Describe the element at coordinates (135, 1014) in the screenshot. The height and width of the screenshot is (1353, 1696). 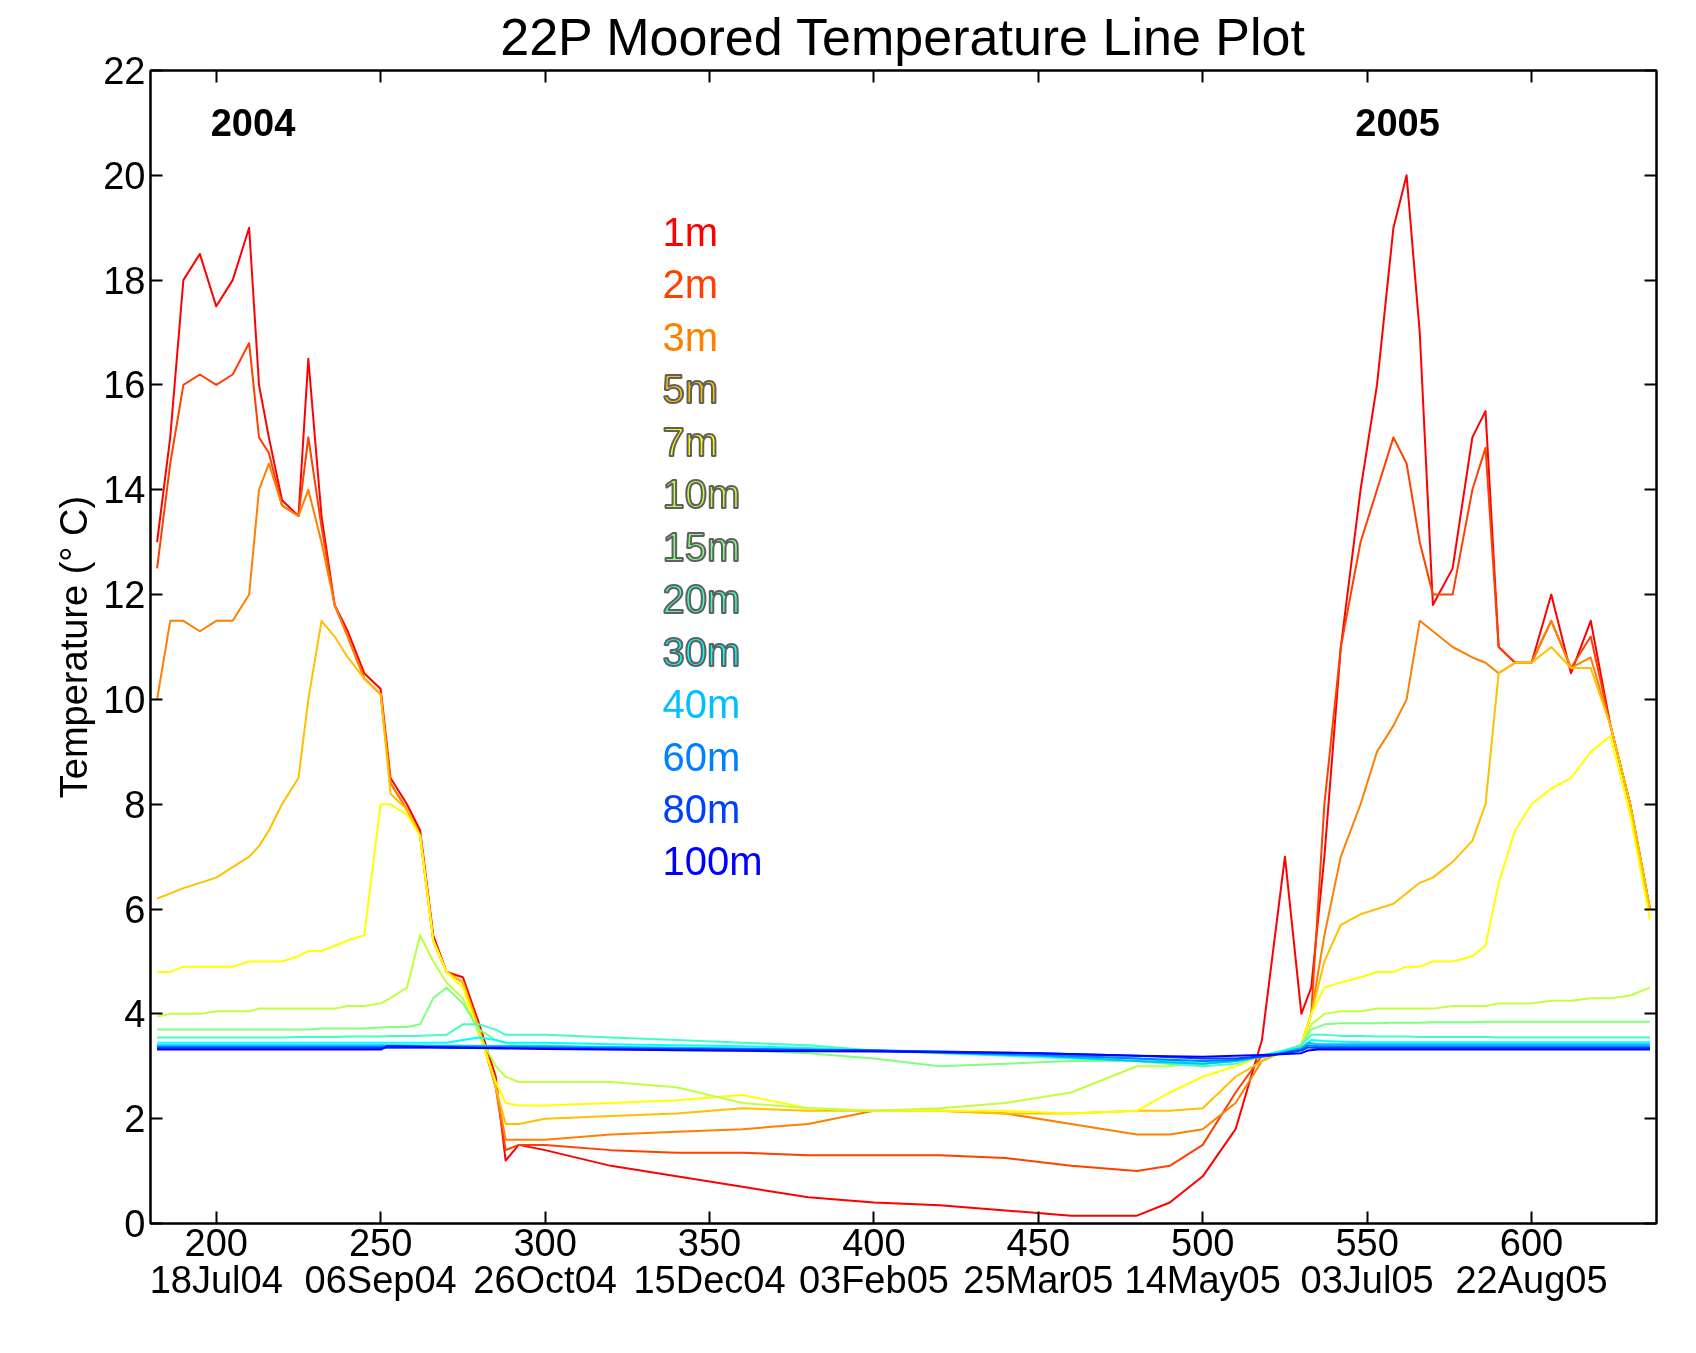
I see `y-tick-label: 4` at that location.